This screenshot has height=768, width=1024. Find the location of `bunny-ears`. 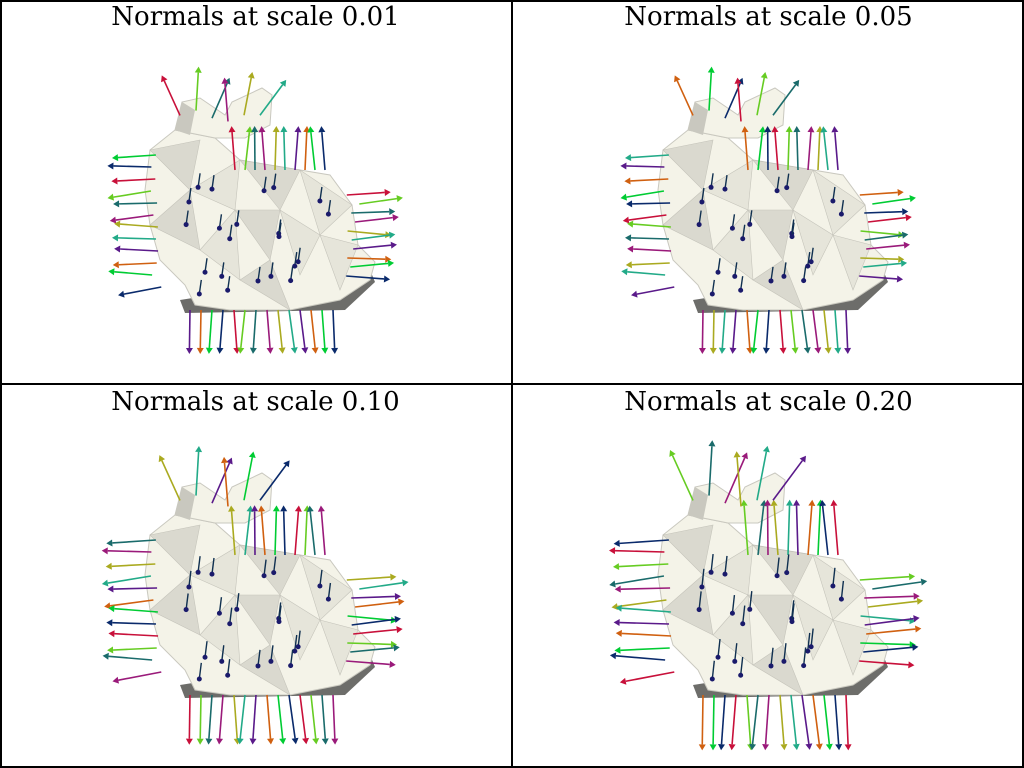

bunny-ears is located at coordinates (736, 498).